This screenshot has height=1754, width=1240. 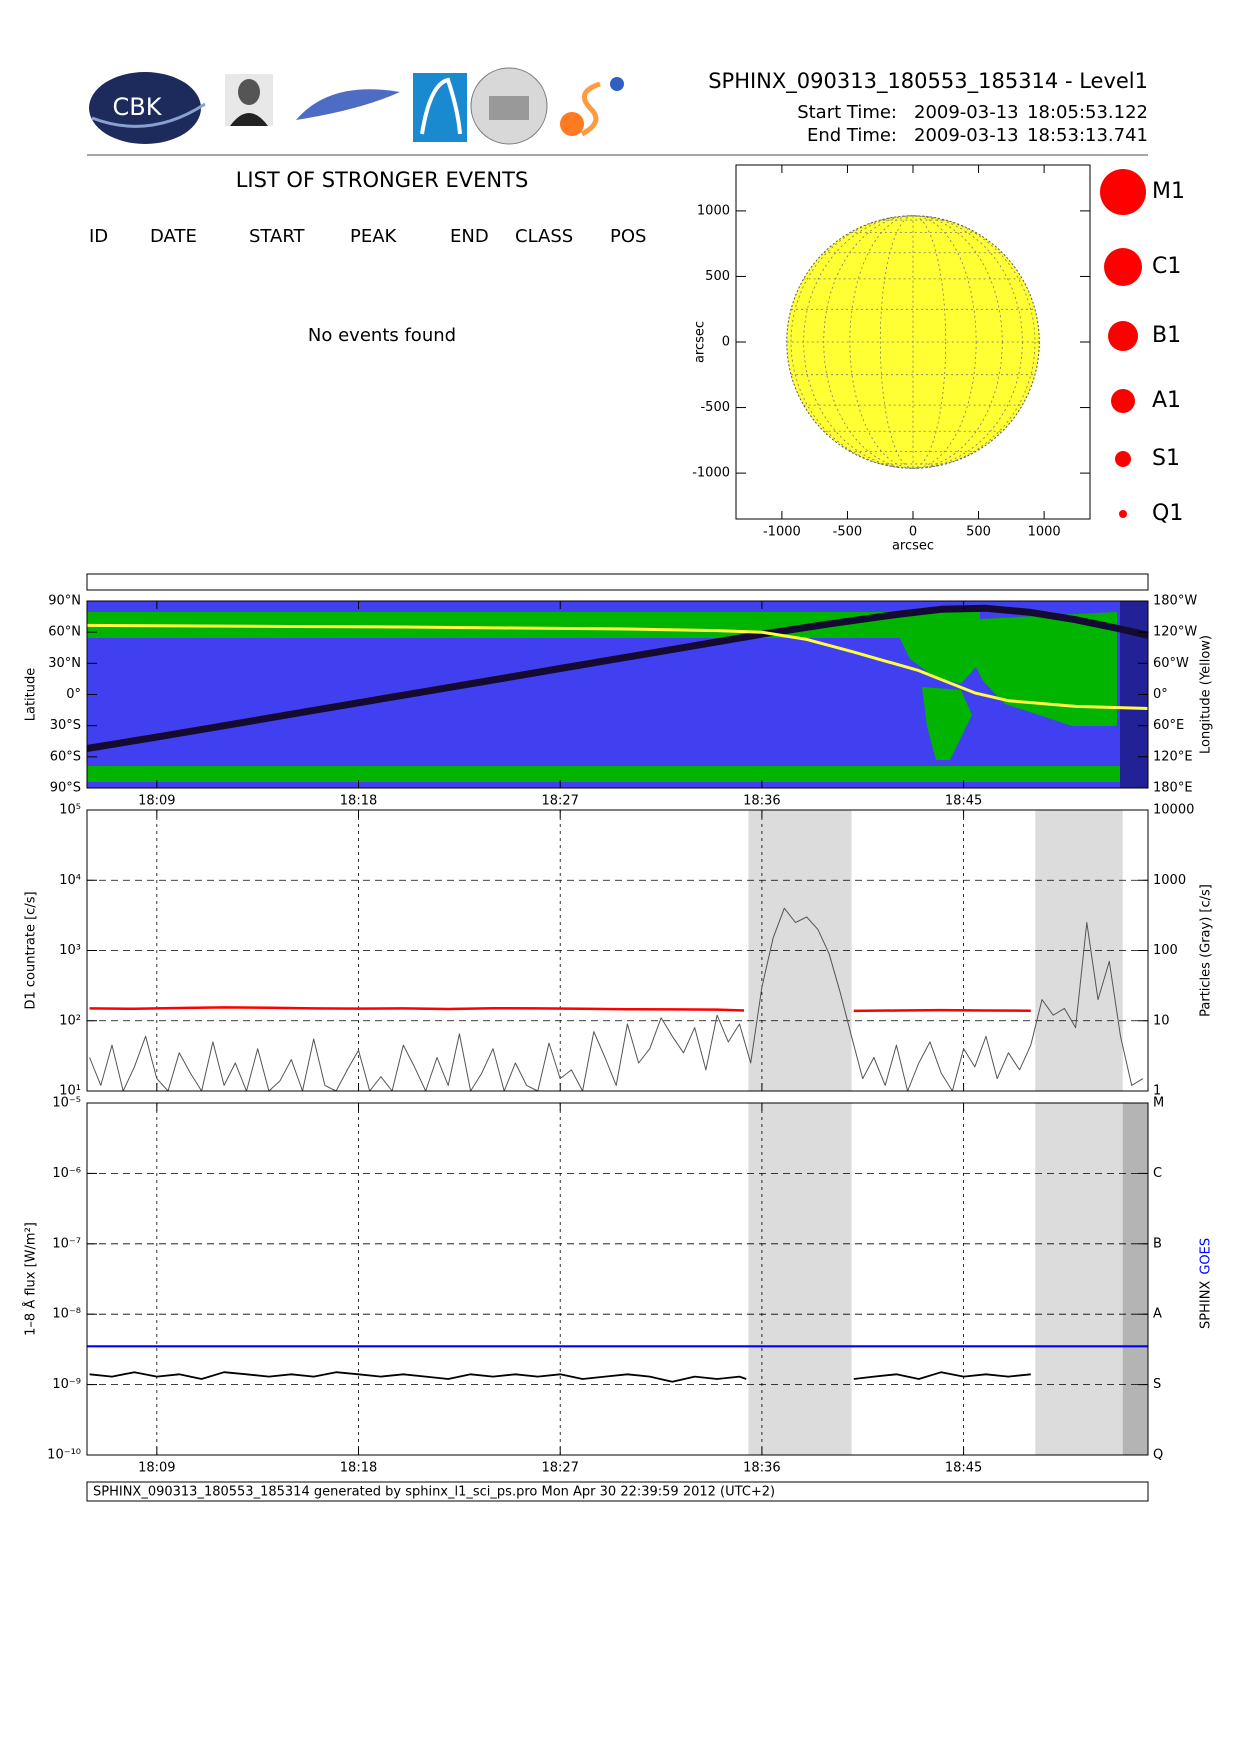 I want to click on mifi-logo, so click(x=348, y=104).